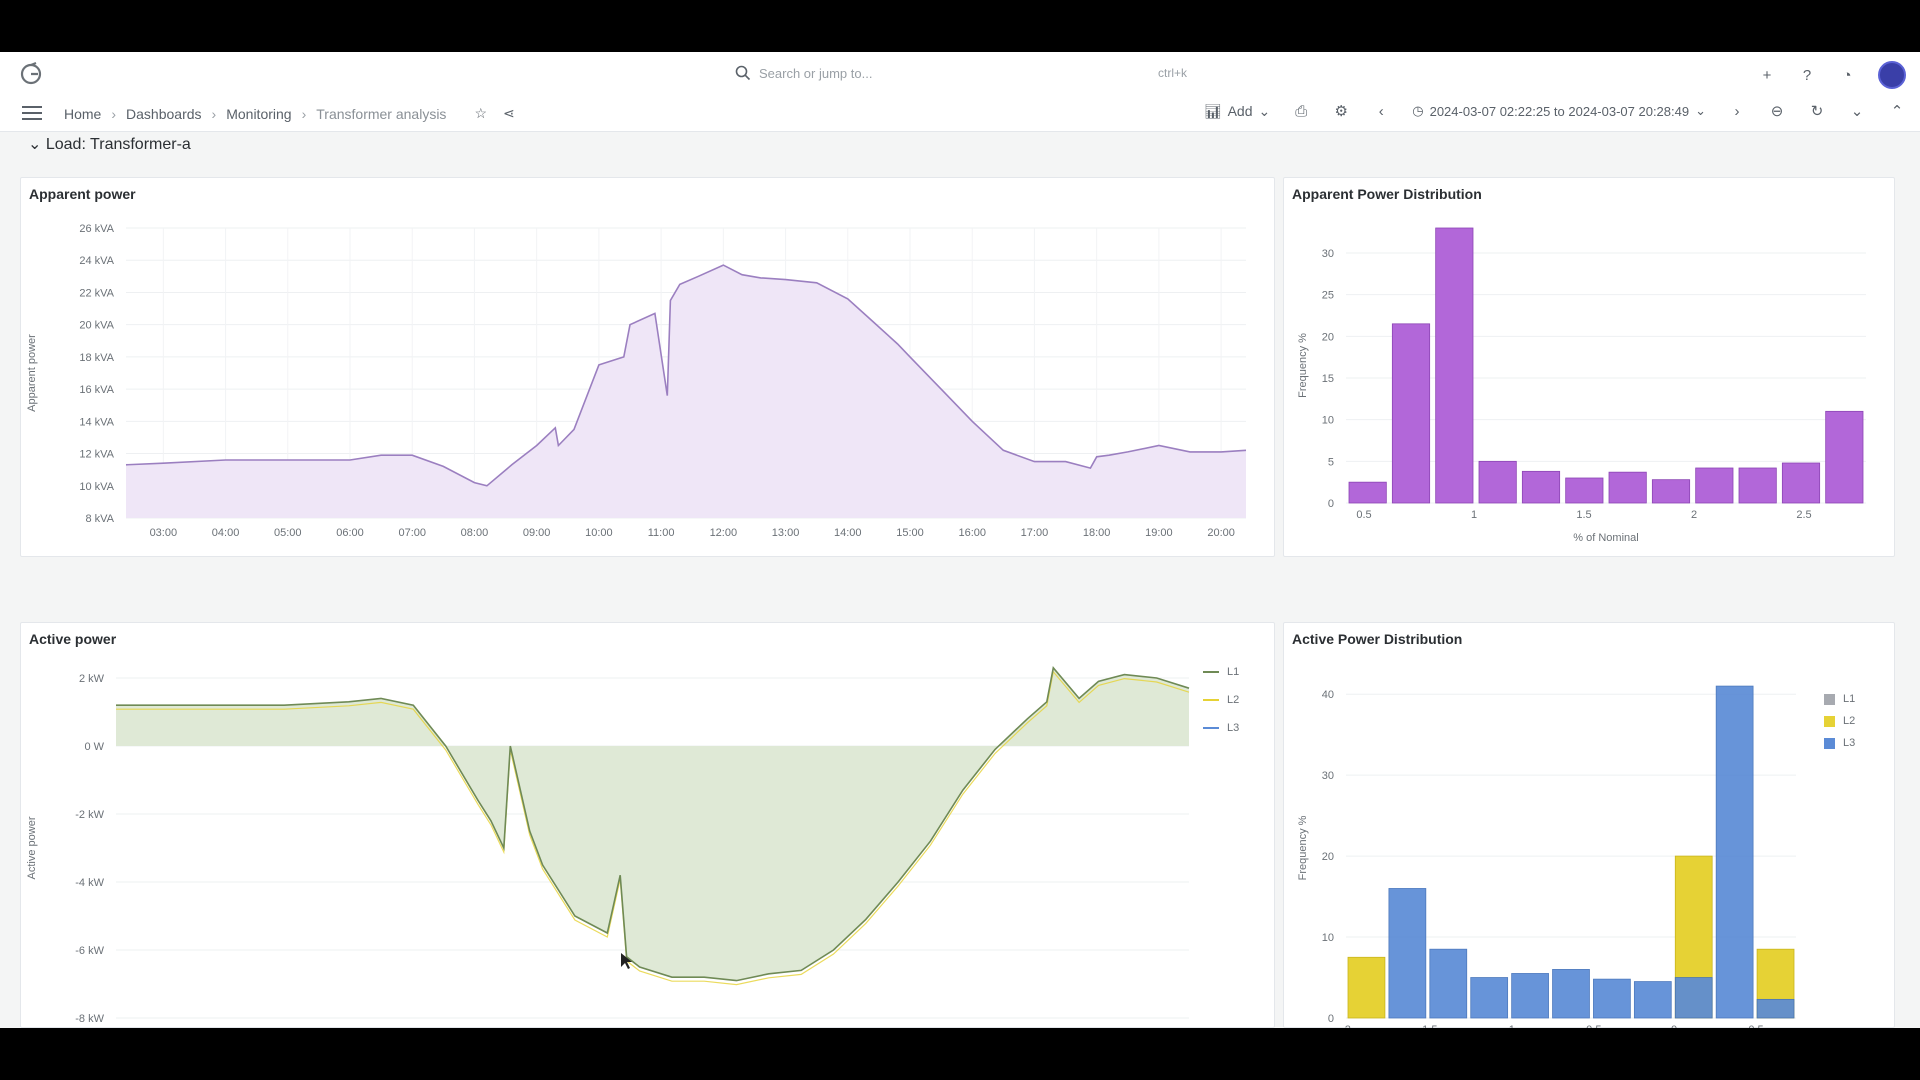 Image resolution: width=1920 pixels, height=1080 pixels. Describe the element at coordinates (1847, 75) in the screenshot. I see `news-rss-icon: ◔` at that location.